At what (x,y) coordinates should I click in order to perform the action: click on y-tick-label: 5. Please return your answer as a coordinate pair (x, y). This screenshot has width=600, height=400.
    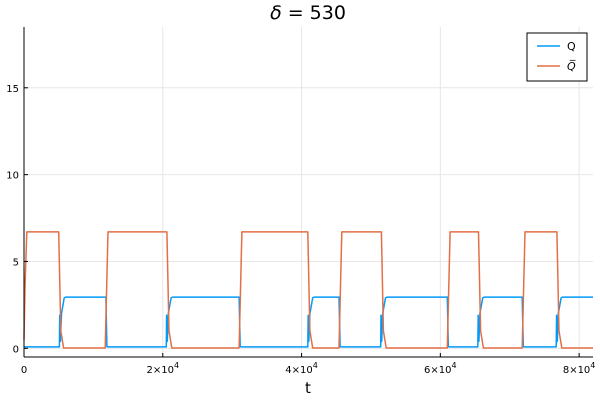
    Looking at the image, I should click on (16, 262).